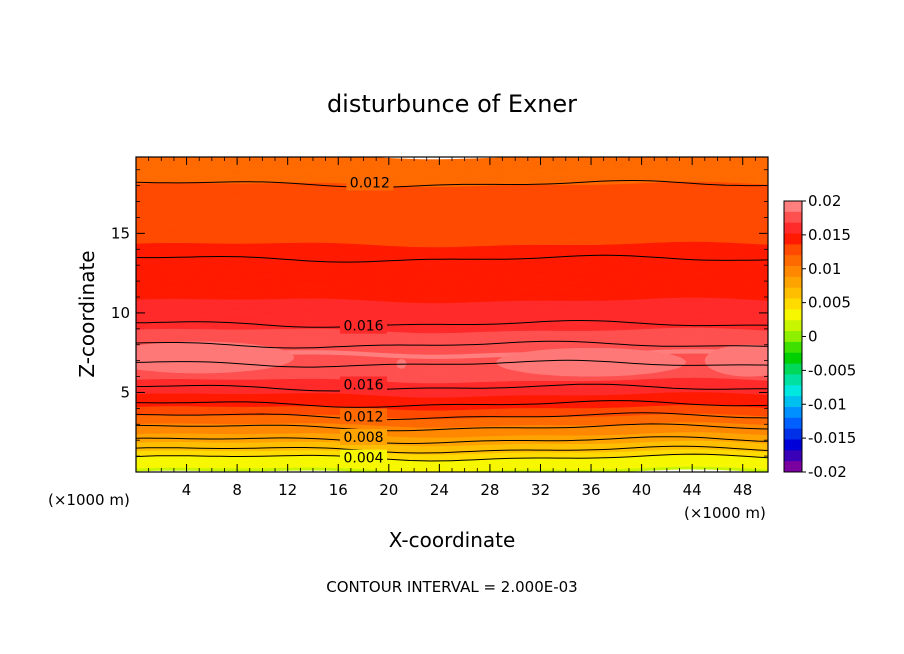 Image resolution: width=904 pixels, height=654 pixels. What do you see at coordinates (725, 513) in the screenshot?
I see `x-unit-right: (×1000 m)` at bounding box center [725, 513].